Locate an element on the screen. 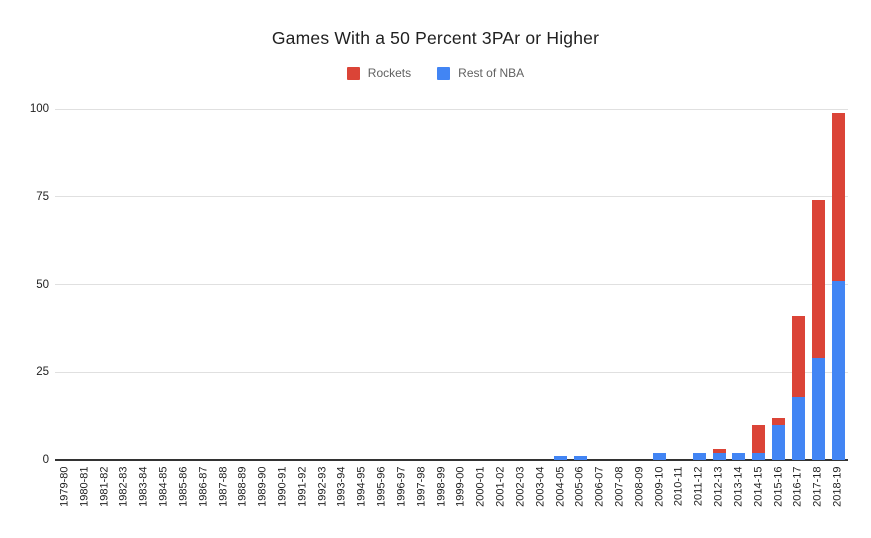 The height and width of the screenshot is (538, 871). x-axis-label: 2005-06 is located at coordinates (579, 486).